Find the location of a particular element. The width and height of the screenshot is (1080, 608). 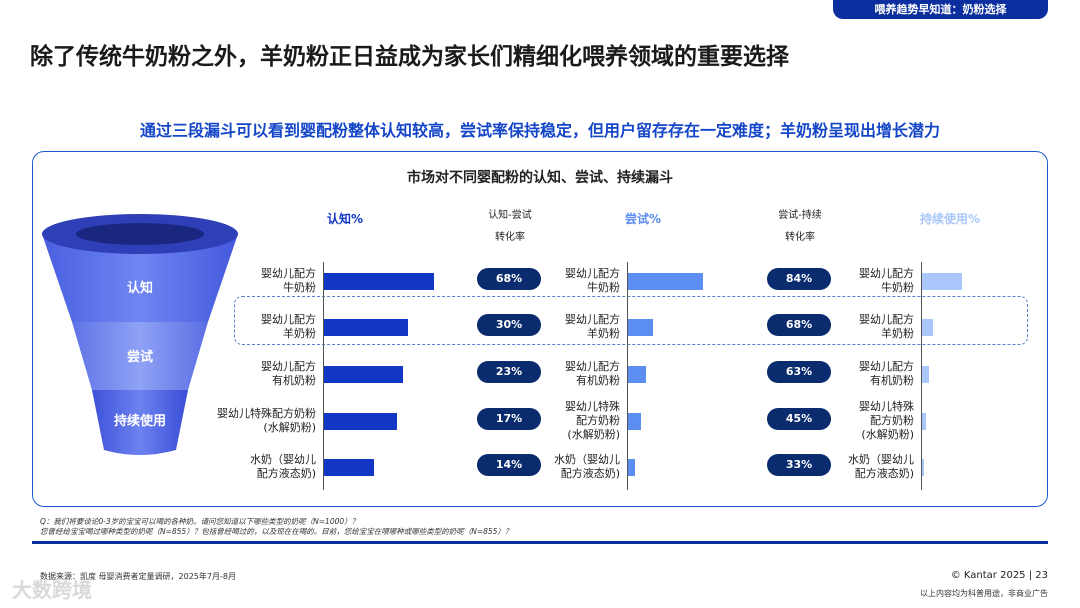

conv-header-2: 尝试-持续 转化率 is located at coordinates (800, 226).